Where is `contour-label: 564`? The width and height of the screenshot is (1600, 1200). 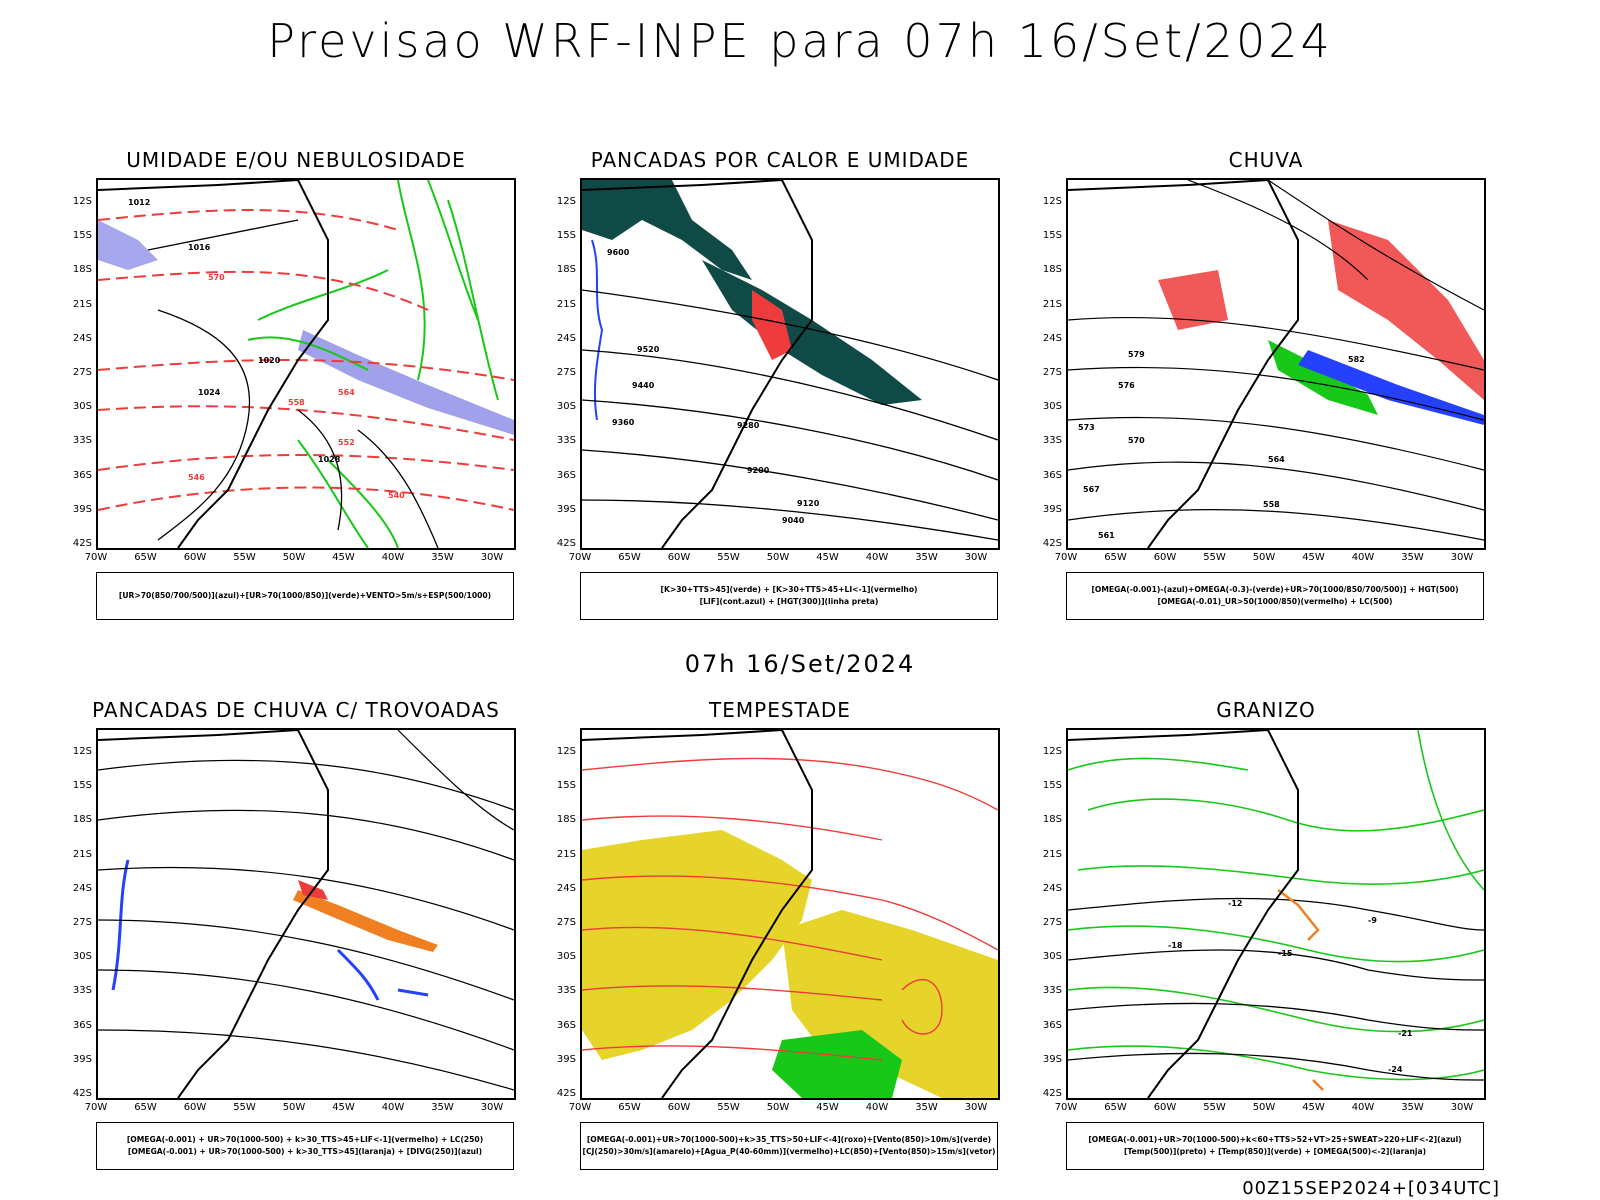 contour-label: 564 is located at coordinates (346, 392).